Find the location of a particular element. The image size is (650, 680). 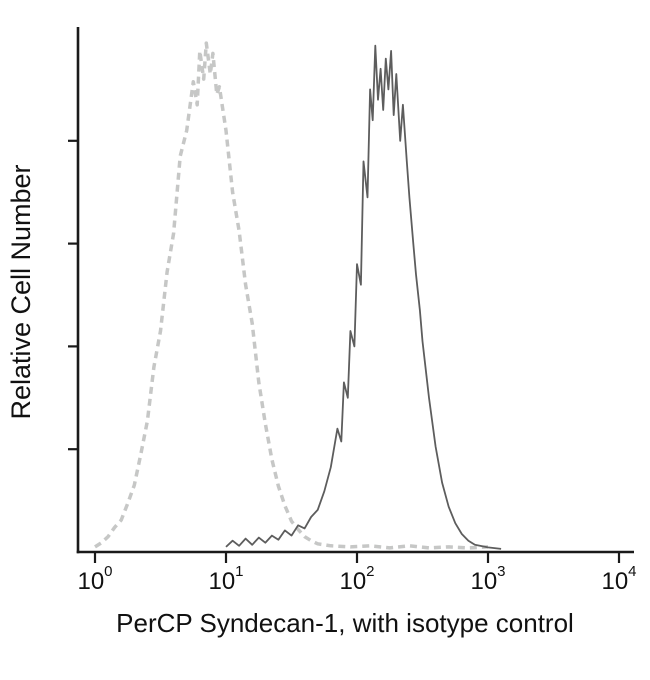

x-tick-label: 10² is located at coordinates (356, 579).